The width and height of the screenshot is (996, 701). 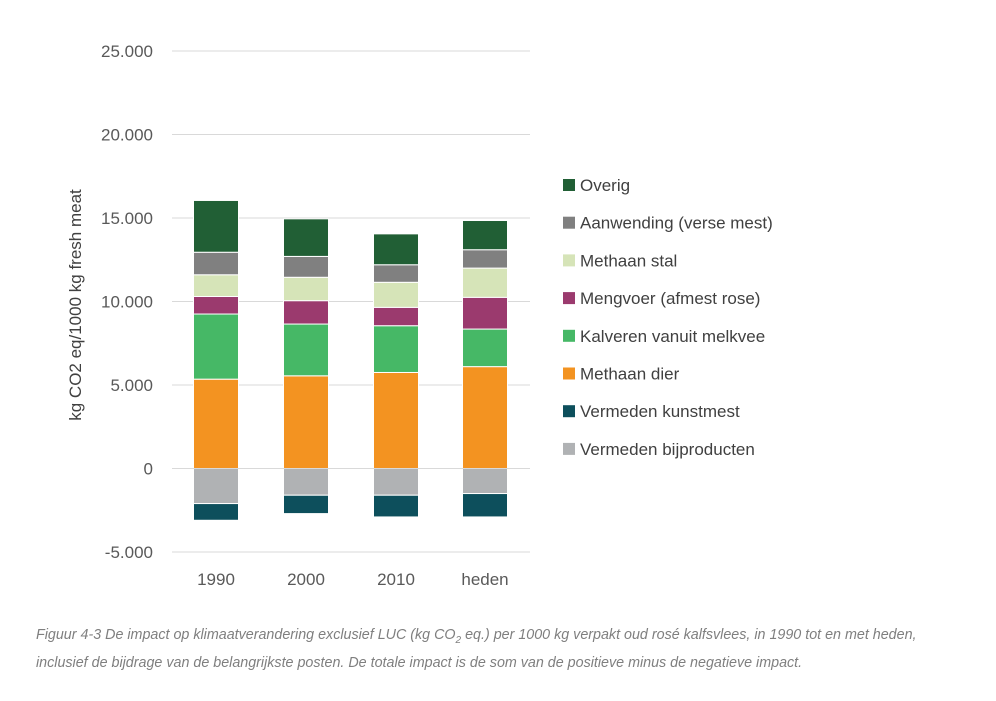 What do you see at coordinates (670, 298) in the screenshot?
I see `legend-label: Mengvoer (afmest rose)` at bounding box center [670, 298].